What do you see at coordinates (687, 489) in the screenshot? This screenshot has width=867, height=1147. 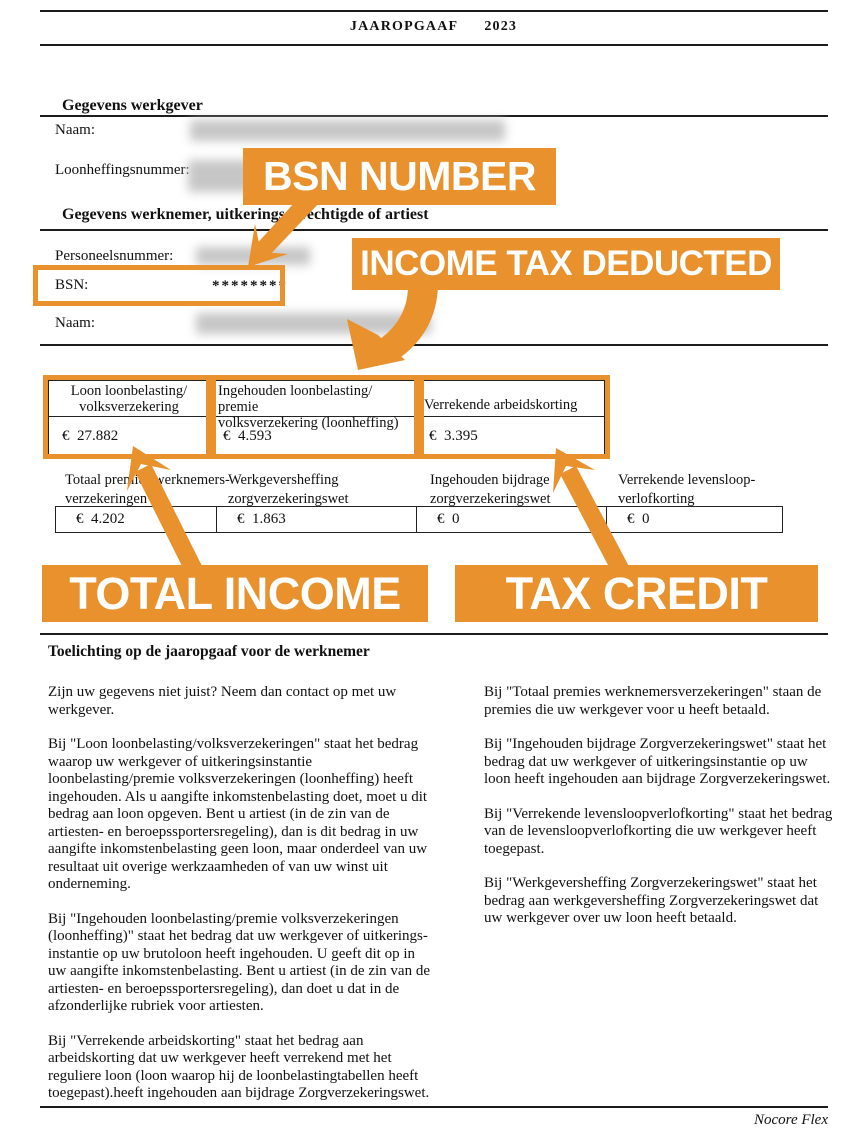 I see `column-header-levensloop: Verrekende levensloop- verlofkorting` at bounding box center [687, 489].